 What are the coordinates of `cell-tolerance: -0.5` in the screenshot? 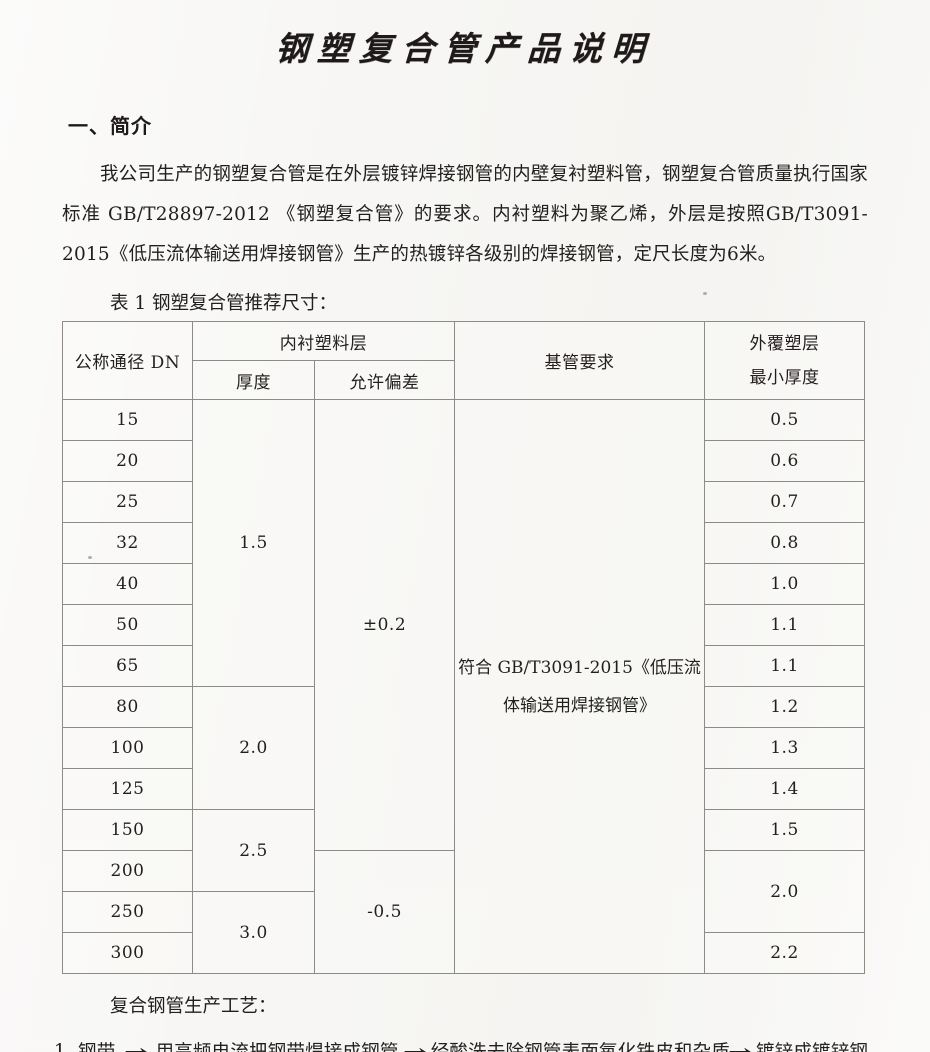 It's located at (384, 912).